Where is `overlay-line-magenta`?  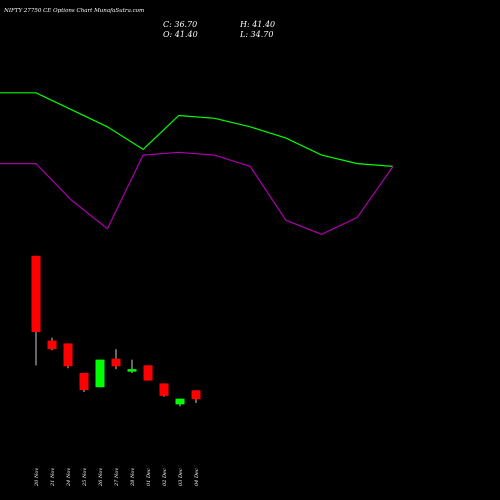
overlay-line-magenta is located at coordinates (197, 193).